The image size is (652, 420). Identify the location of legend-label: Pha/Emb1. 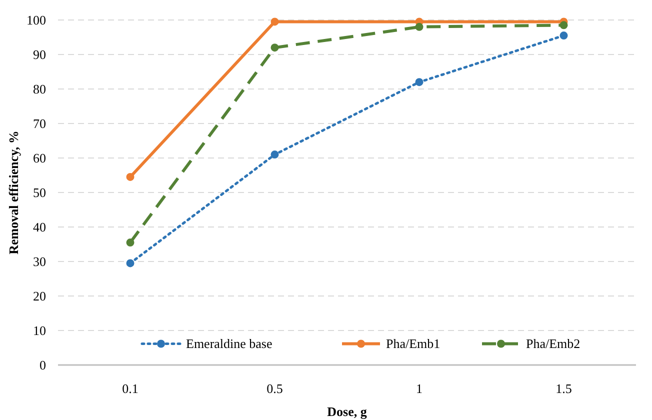
(413, 343).